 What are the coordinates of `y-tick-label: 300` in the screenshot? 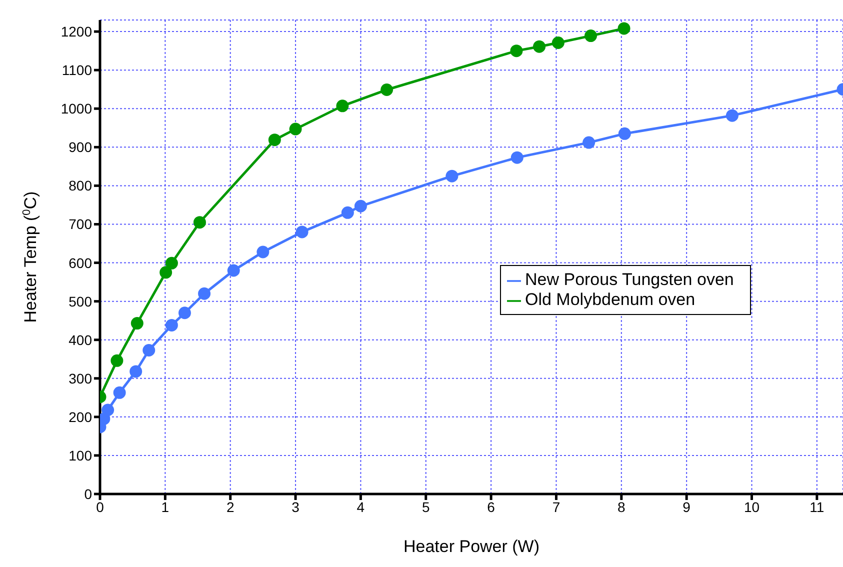 It's located at (80, 378).